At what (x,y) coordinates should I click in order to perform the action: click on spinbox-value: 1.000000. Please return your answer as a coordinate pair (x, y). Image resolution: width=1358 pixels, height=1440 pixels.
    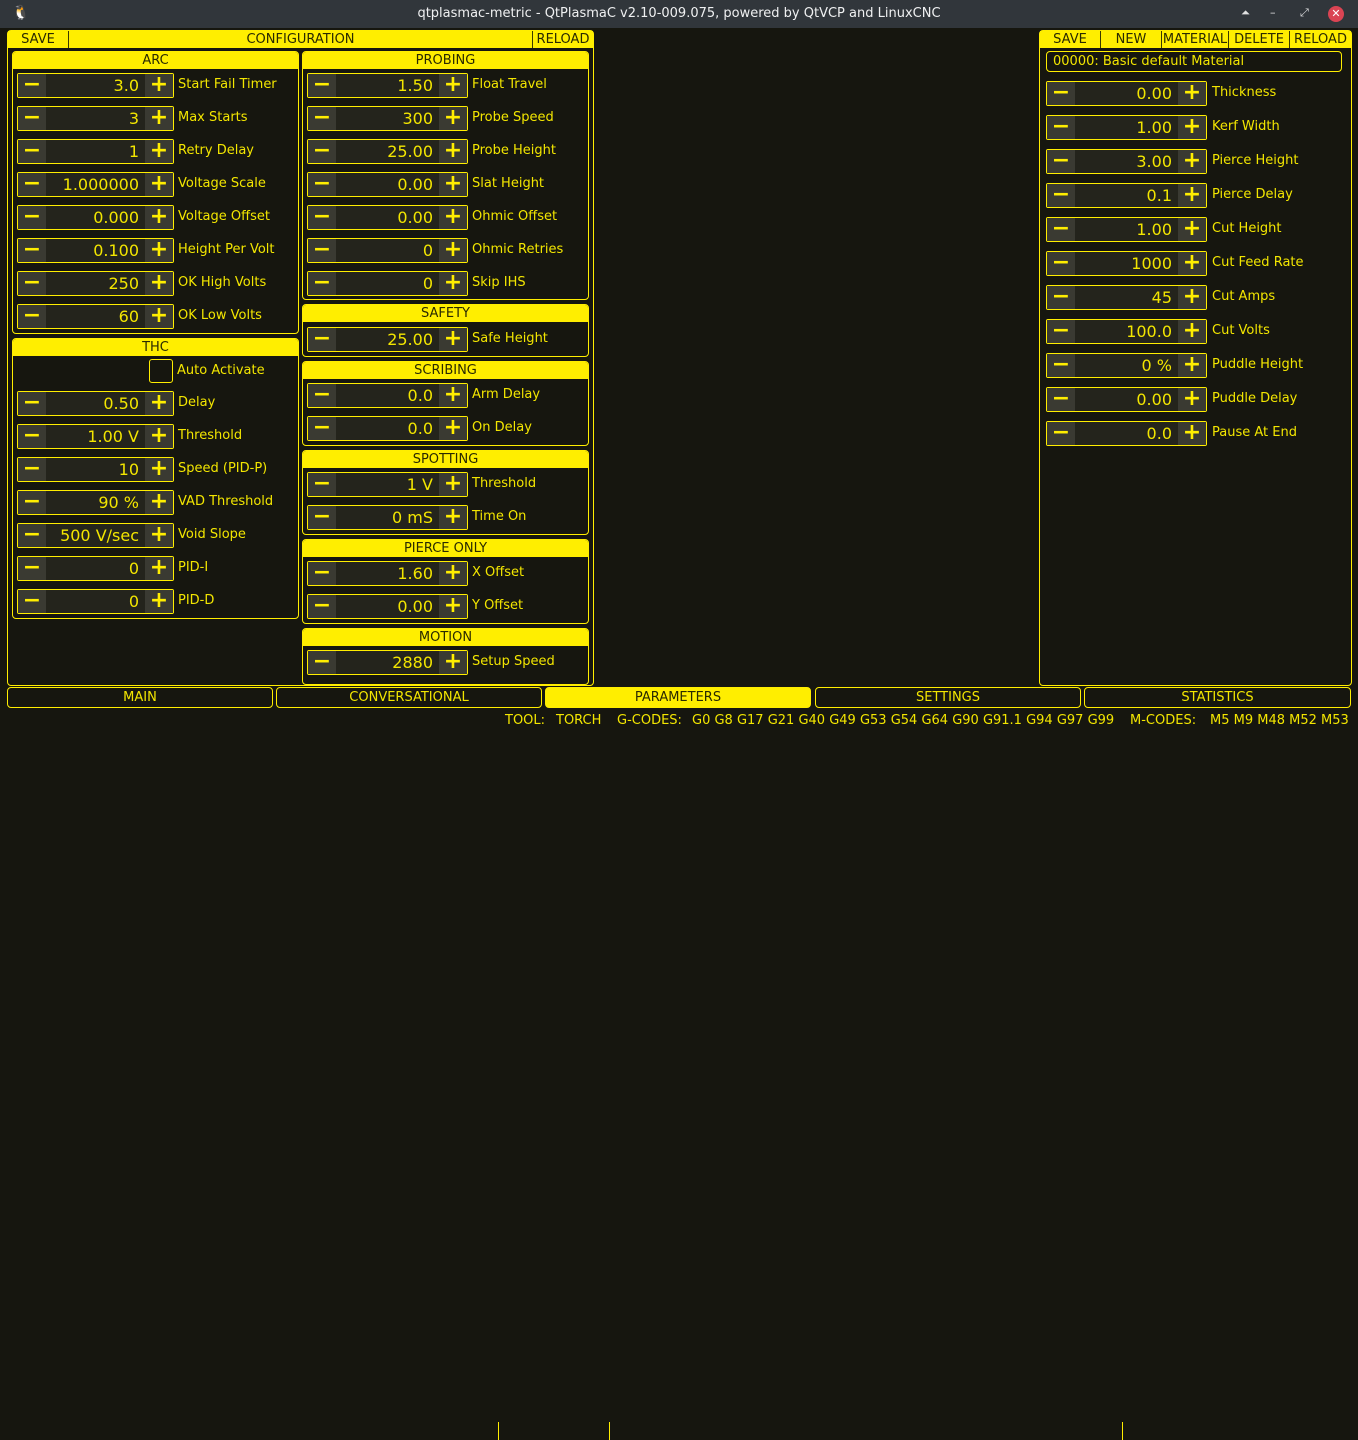
    Looking at the image, I should click on (100, 184).